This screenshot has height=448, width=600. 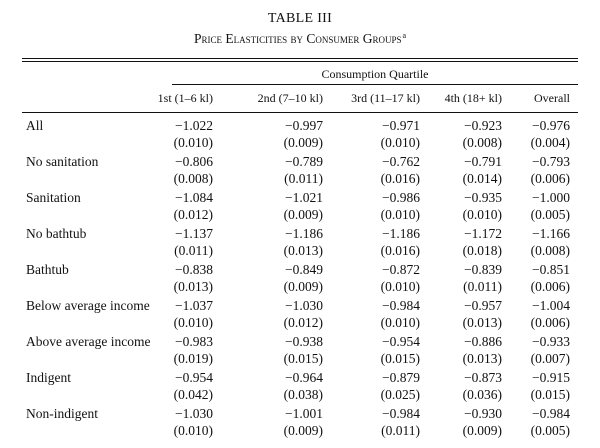 What do you see at coordinates (304, 125) in the screenshot?
I see `elasticity-estimate: −0.997` at bounding box center [304, 125].